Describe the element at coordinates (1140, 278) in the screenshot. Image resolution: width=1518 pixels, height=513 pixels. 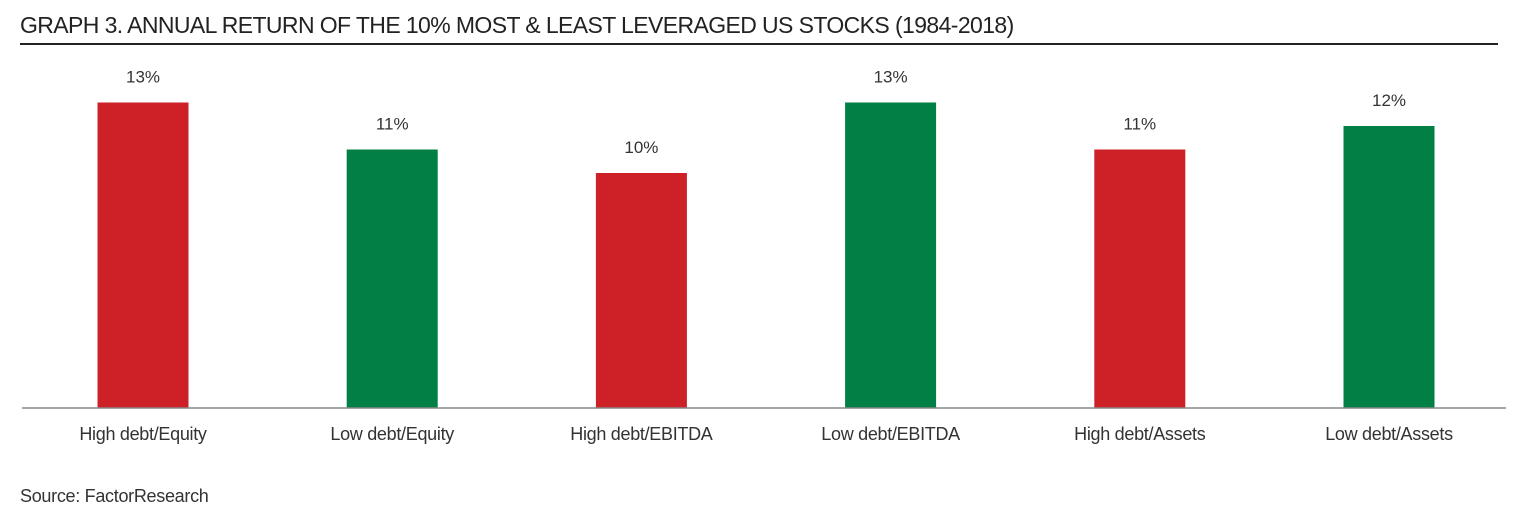
I see `bar-high-debt-assets` at that location.